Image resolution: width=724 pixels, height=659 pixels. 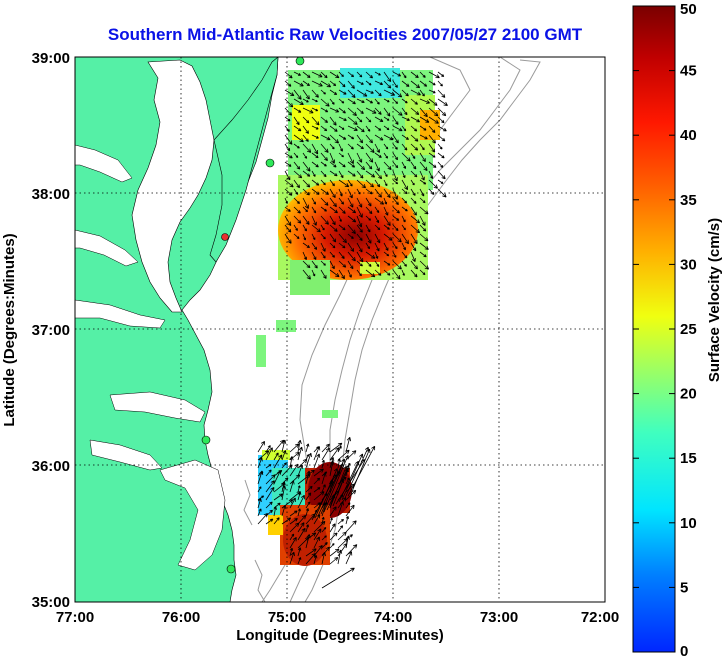 I want to click on colorbar-tick-label: 30, so click(x=688, y=264).